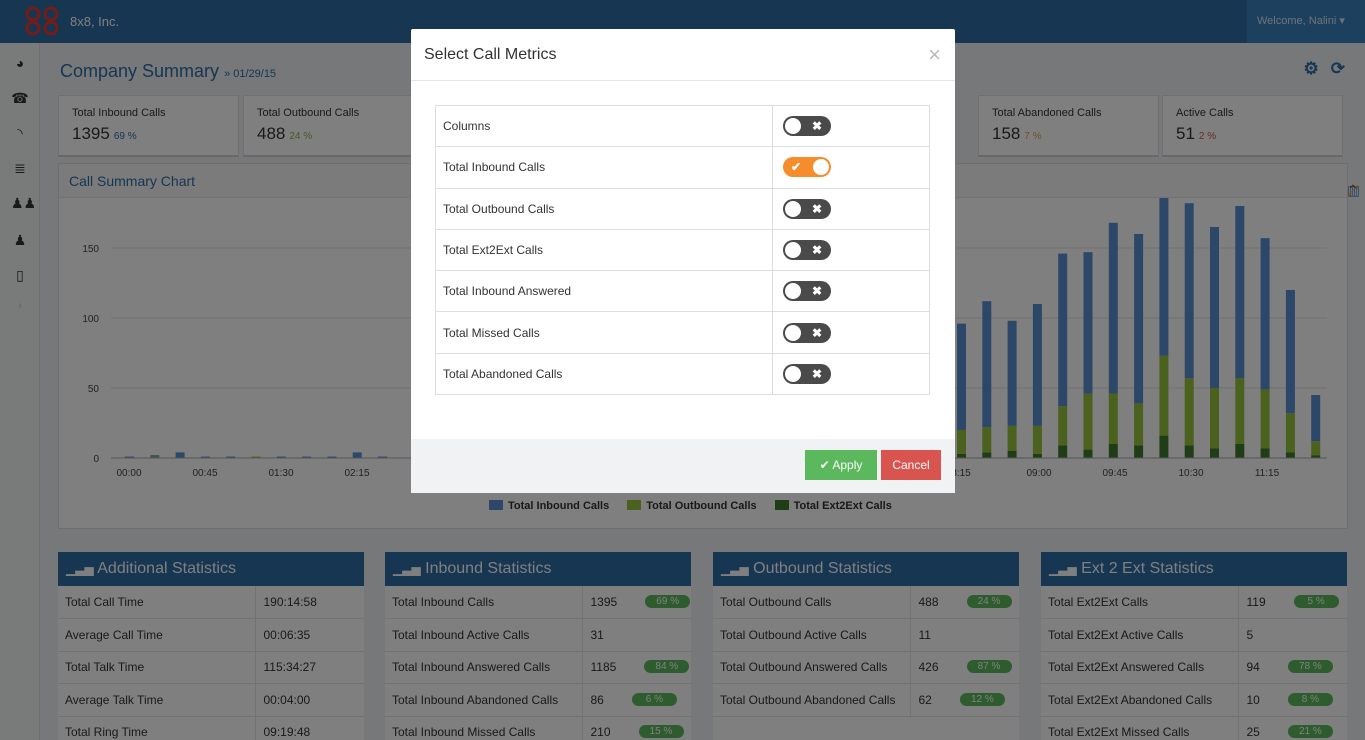 Image resolution: width=1365 pixels, height=740 pixels. Describe the element at coordinates (604, 126) in the screenshot. I see `metric-label: Columns` at that location.